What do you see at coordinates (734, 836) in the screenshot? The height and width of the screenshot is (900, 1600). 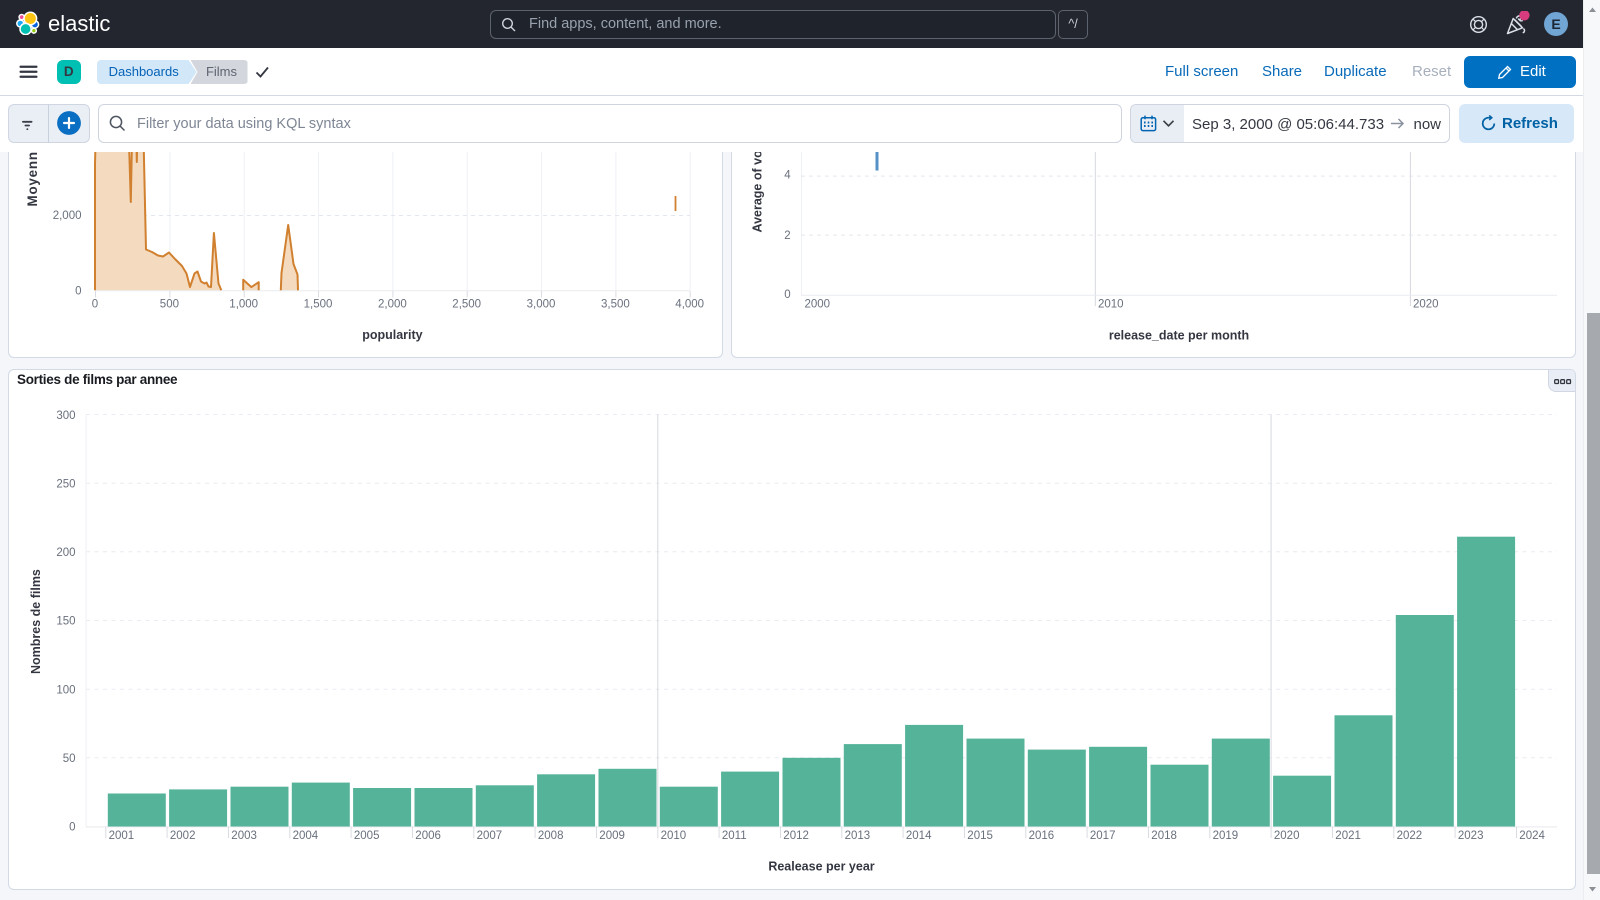 I see `svg-text: 2011` at bounding box center [734, 836].